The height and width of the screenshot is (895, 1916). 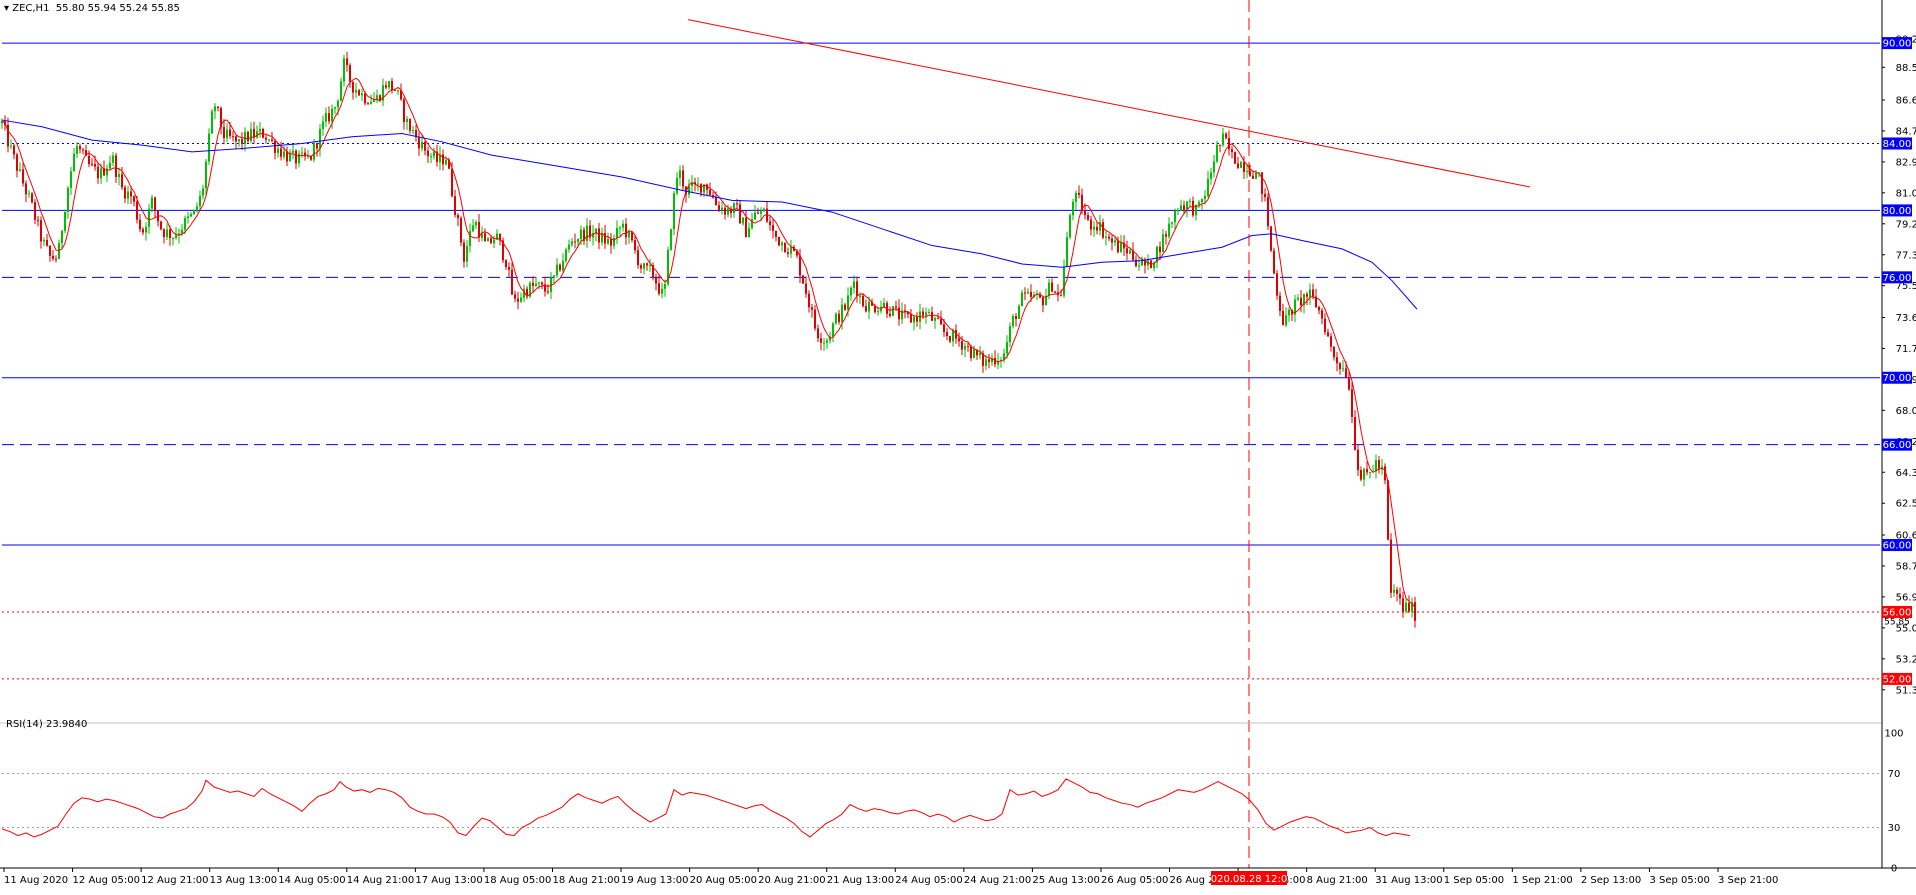 I want to click on time-tick-label: 18 Aug 05:00, so click(x=517, y=880).